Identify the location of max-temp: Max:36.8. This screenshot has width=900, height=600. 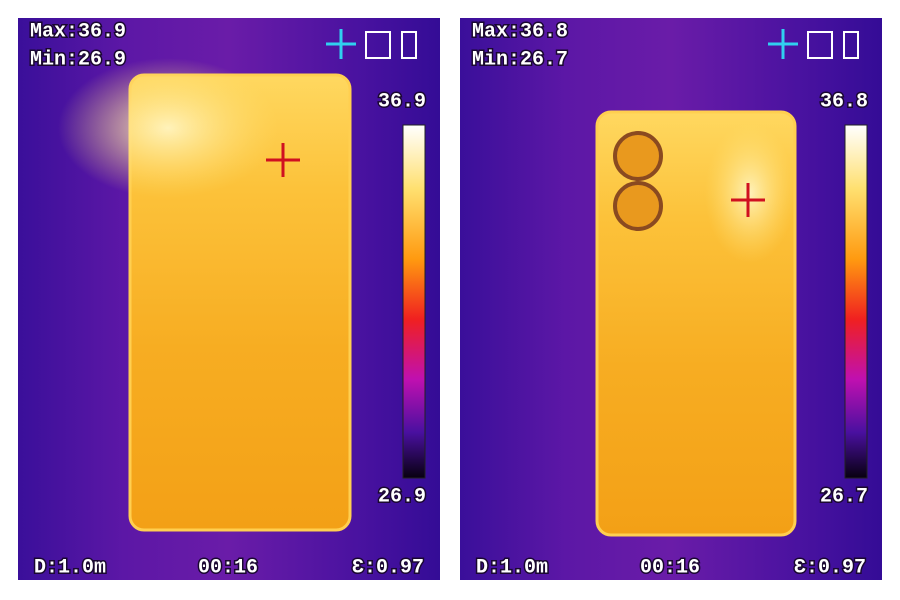
(520, 31).